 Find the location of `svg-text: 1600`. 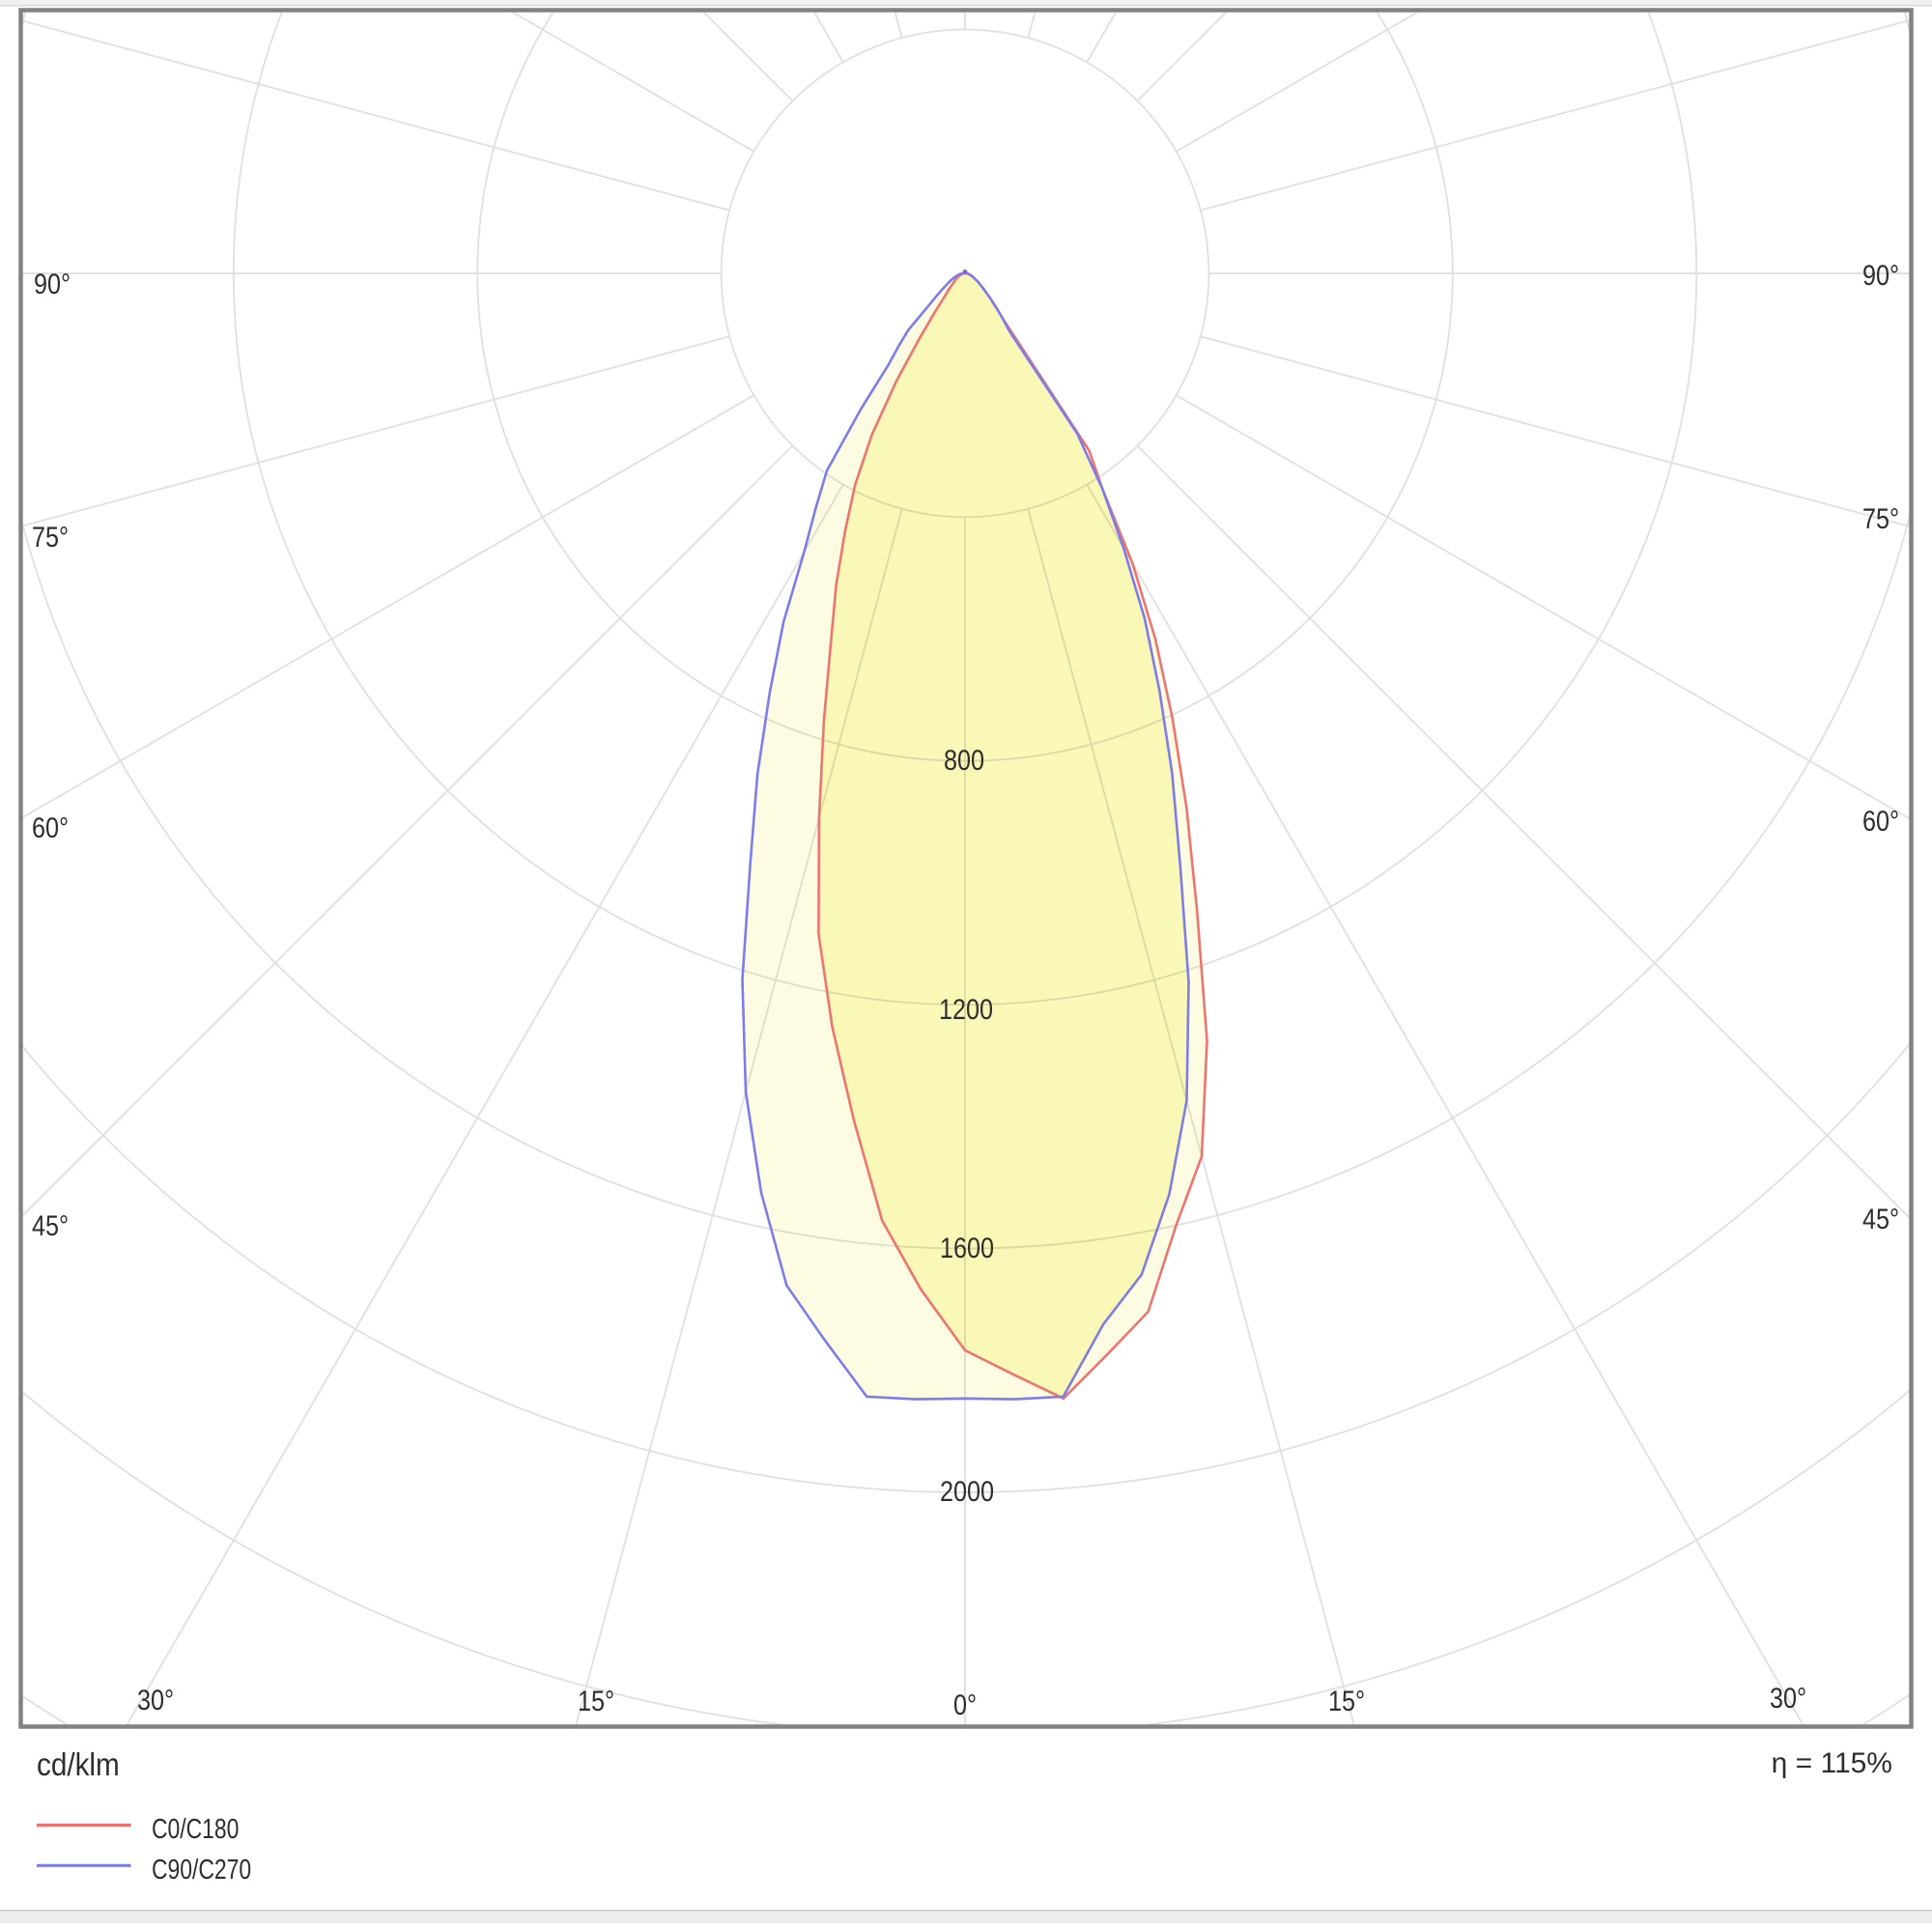

svg-text: 1600 is located at coordinates (967, 1248).